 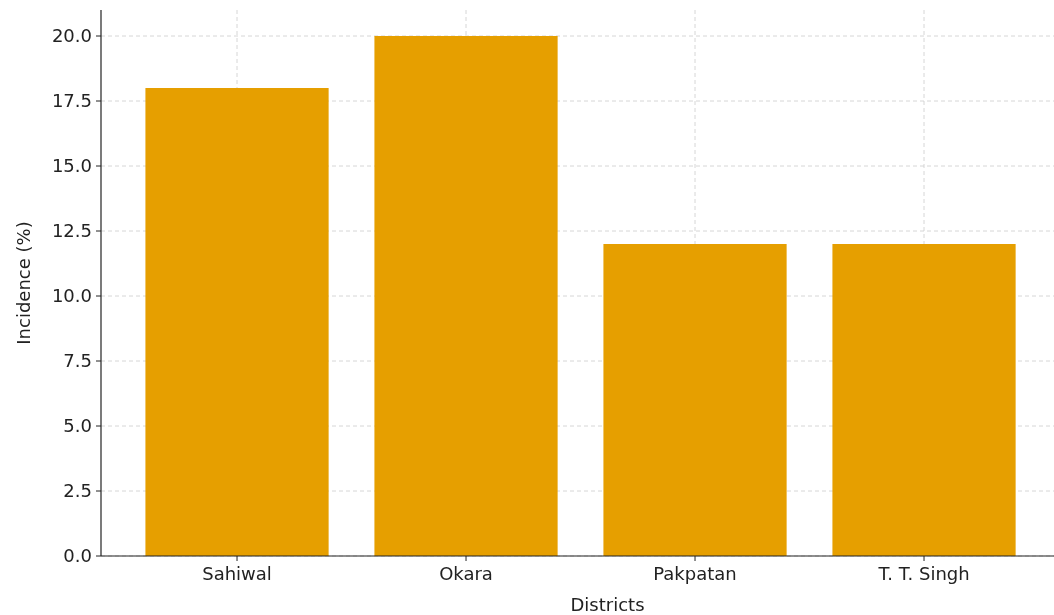 I want to click on y-tick-label: 2.5, so click(x=77, y=491).